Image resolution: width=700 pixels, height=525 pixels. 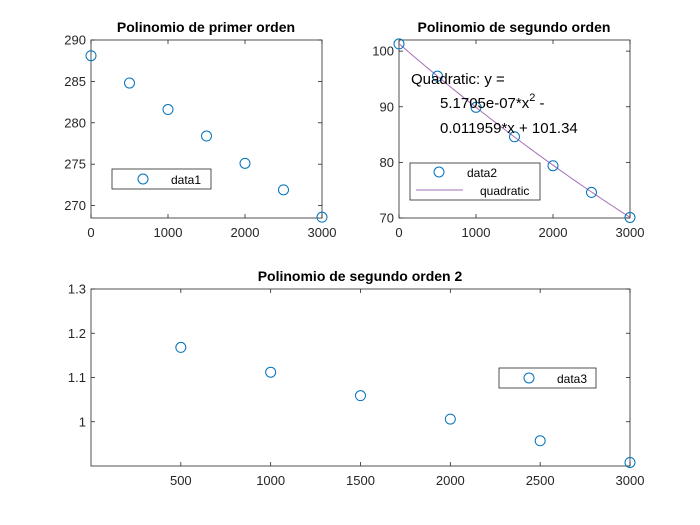 I want to click on y-tick-label: 1, so click(x=82, y=421).